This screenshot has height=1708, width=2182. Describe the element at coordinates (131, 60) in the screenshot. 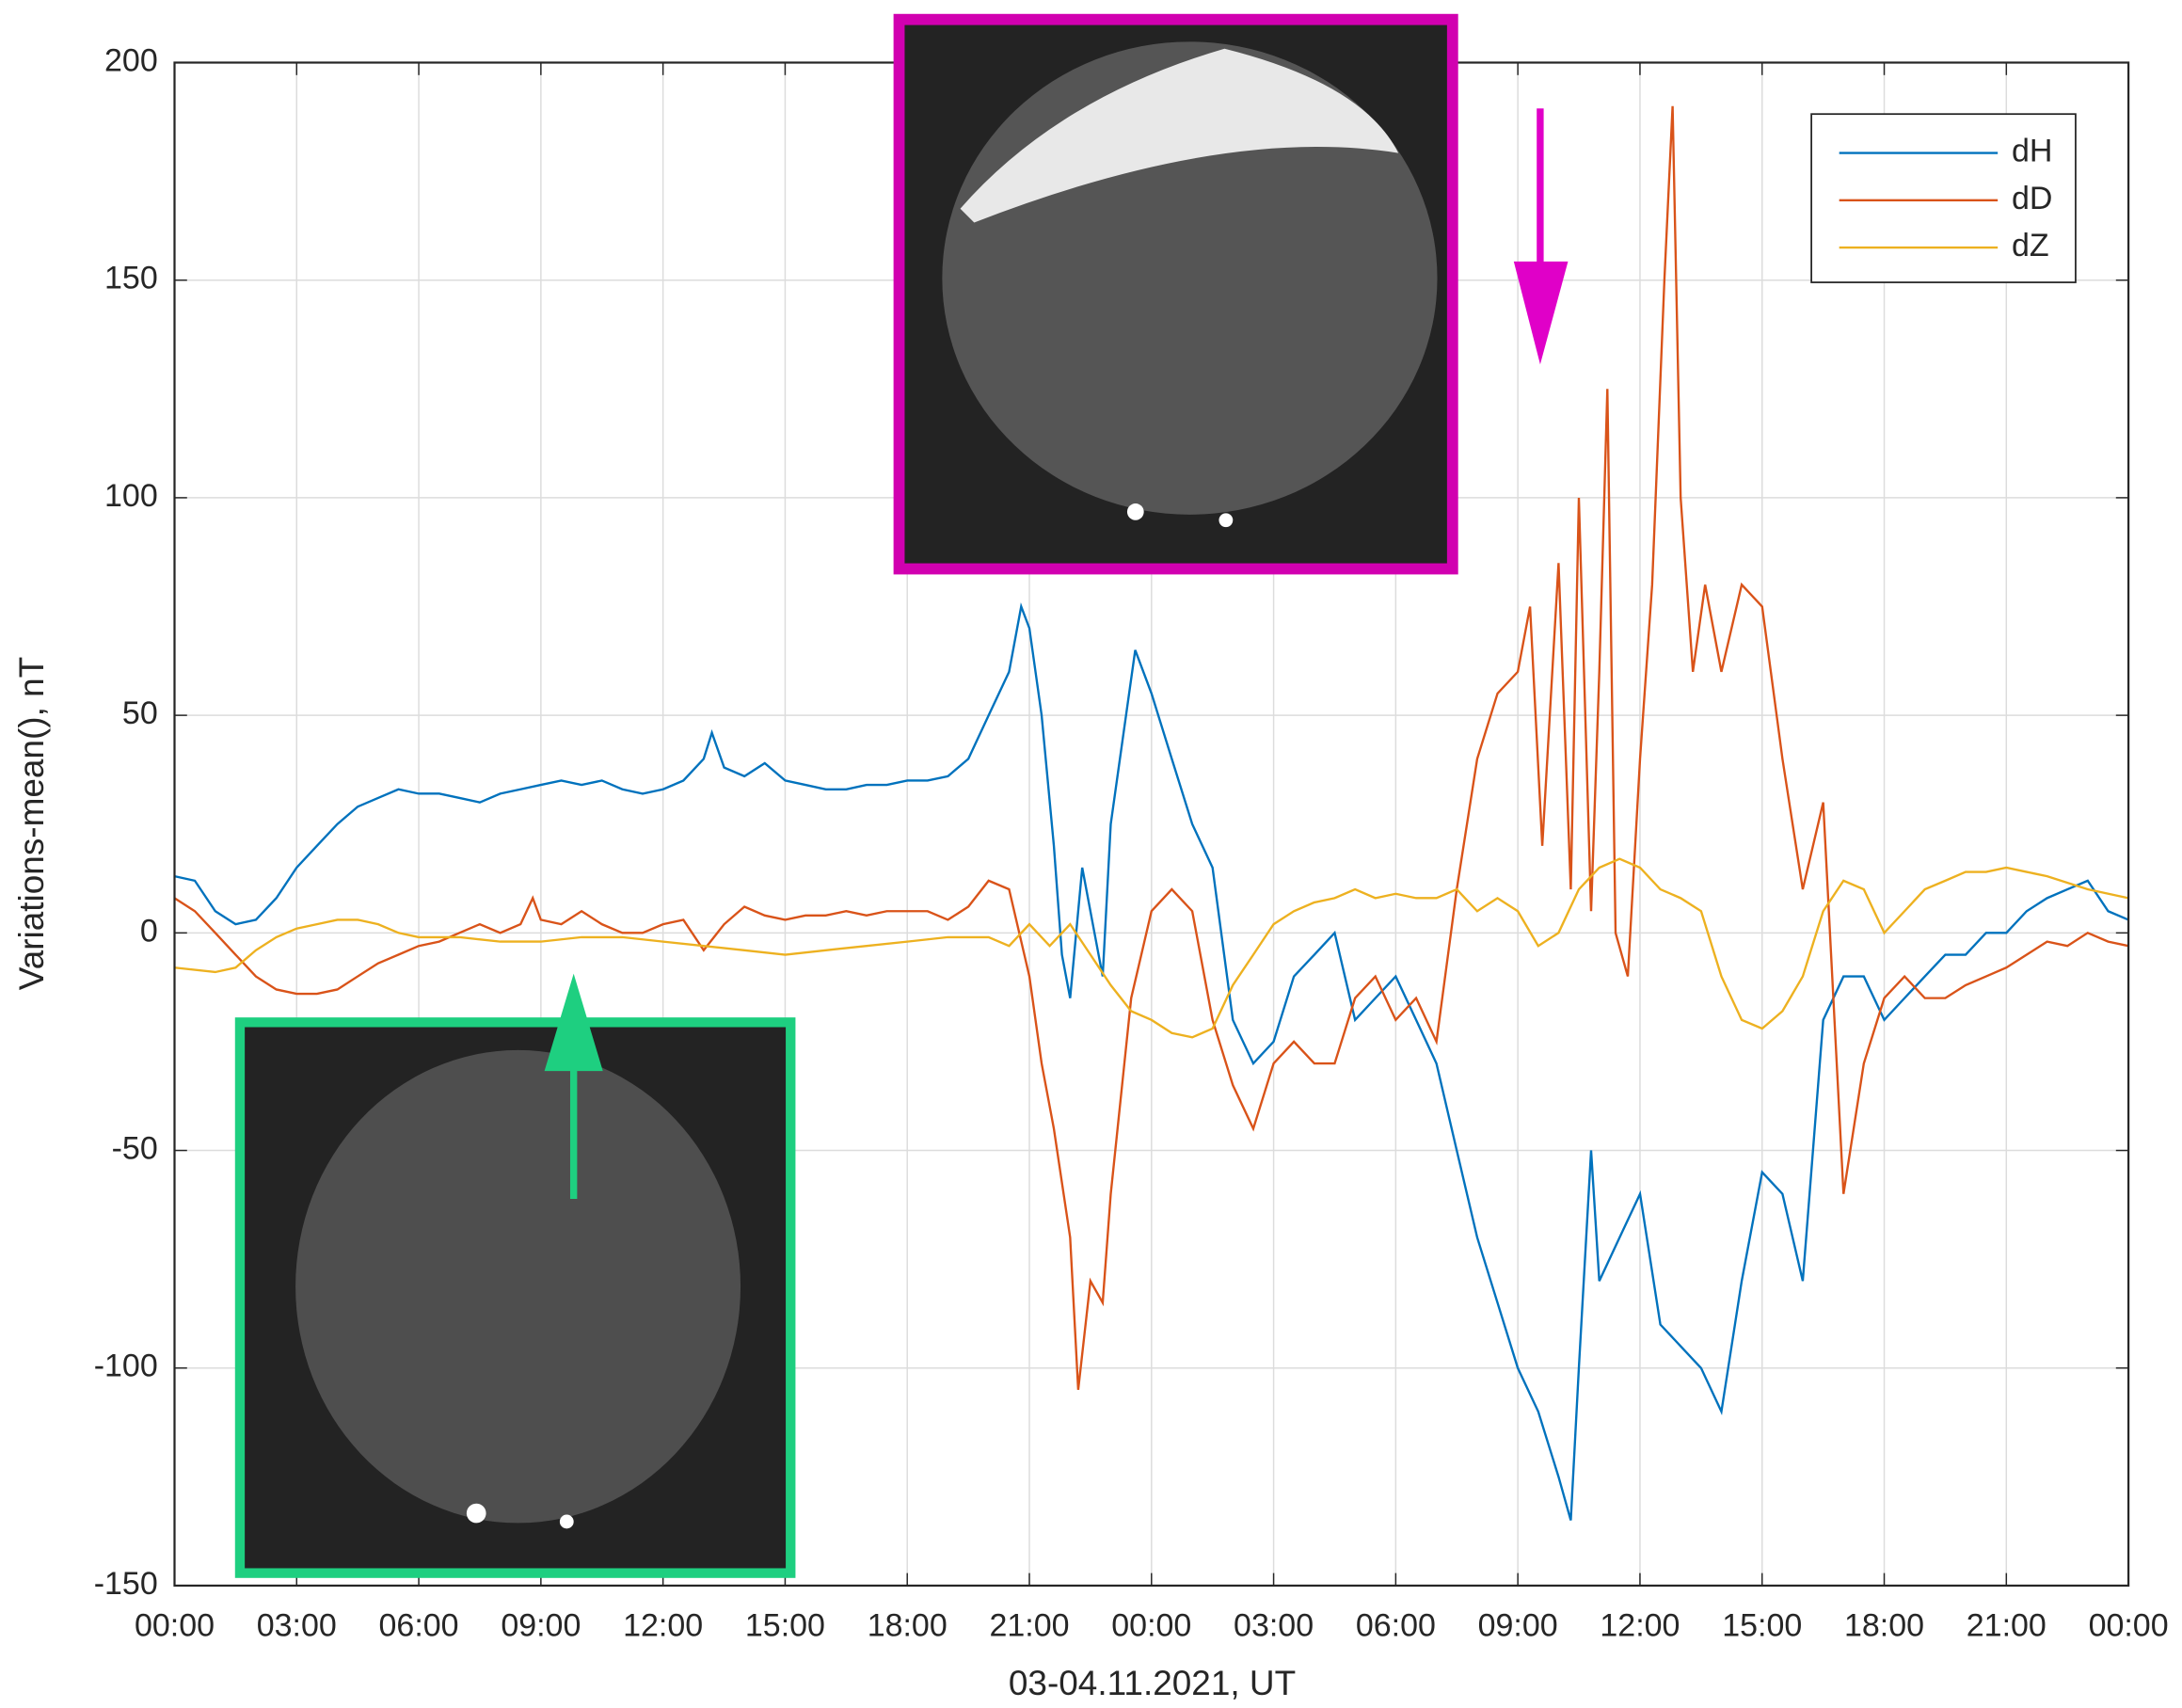

I see `y-tick-label: 200` at that location.